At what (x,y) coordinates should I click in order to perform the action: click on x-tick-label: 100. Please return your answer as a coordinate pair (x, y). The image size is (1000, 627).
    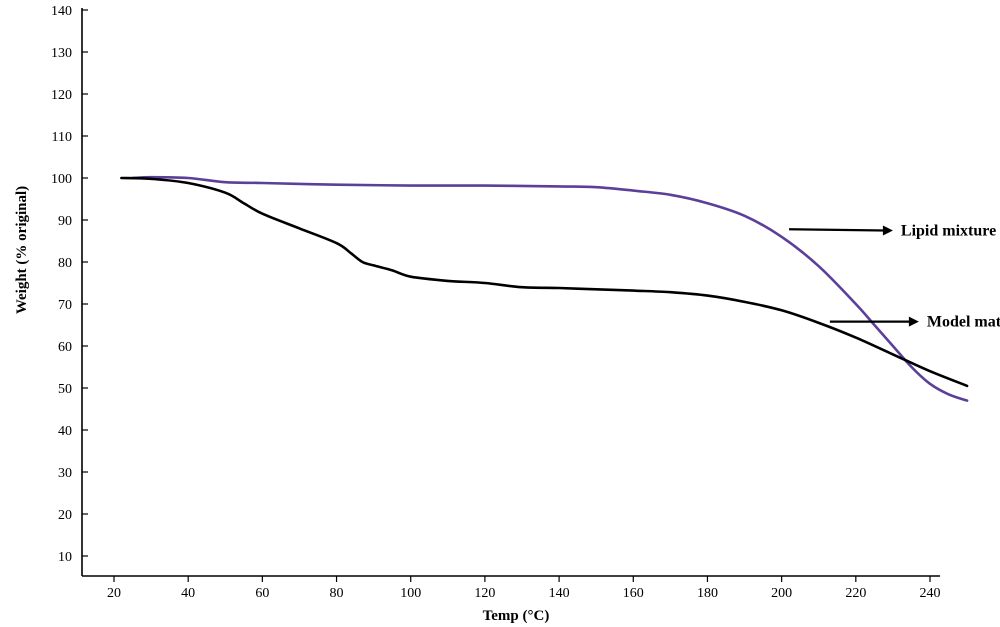
    Looking at the image, I should click on (410, 593).